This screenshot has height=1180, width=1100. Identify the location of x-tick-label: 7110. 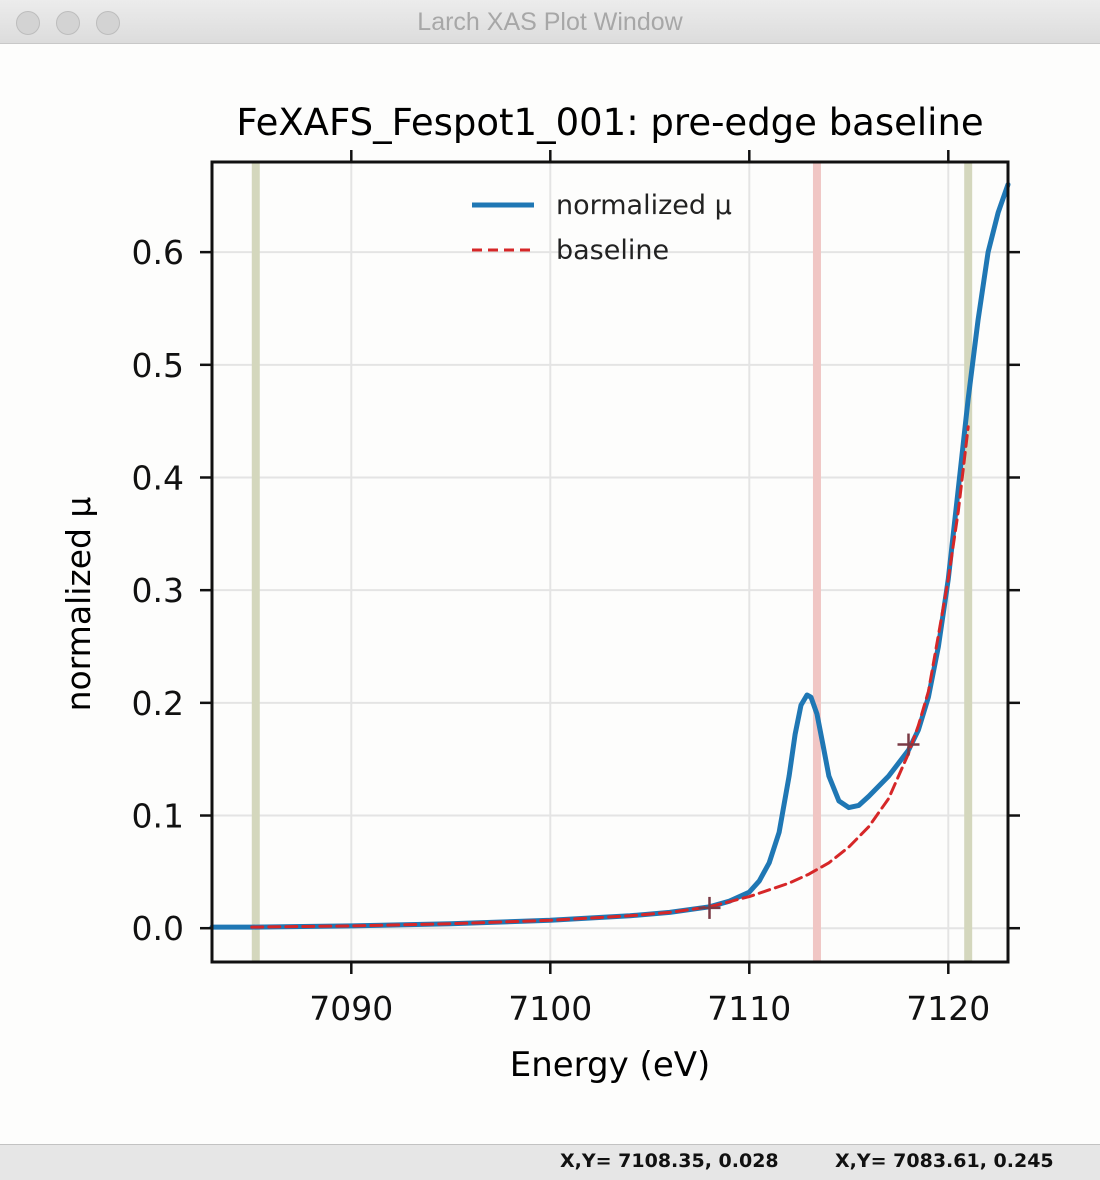
(749, 1008).